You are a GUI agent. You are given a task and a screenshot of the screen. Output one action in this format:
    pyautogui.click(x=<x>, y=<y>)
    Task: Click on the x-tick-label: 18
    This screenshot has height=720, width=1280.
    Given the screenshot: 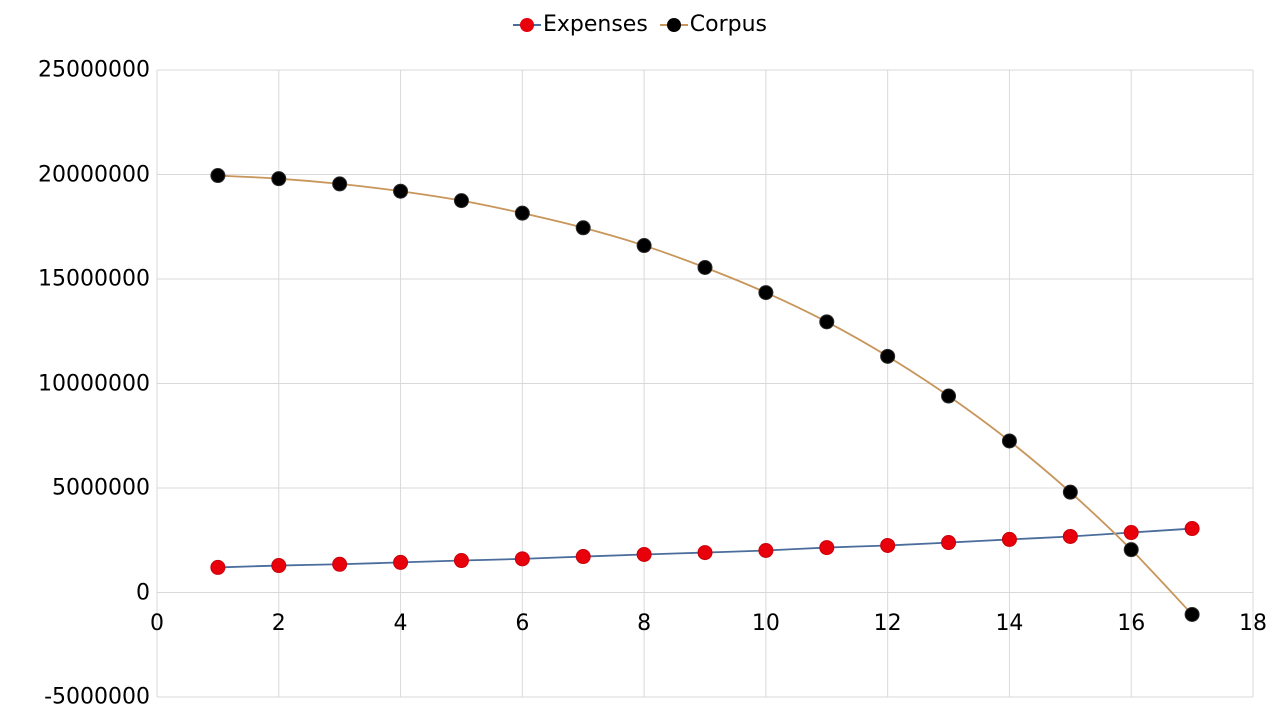 What is the action you would take?
    pyautogui.click(x=1253, y=623)
    